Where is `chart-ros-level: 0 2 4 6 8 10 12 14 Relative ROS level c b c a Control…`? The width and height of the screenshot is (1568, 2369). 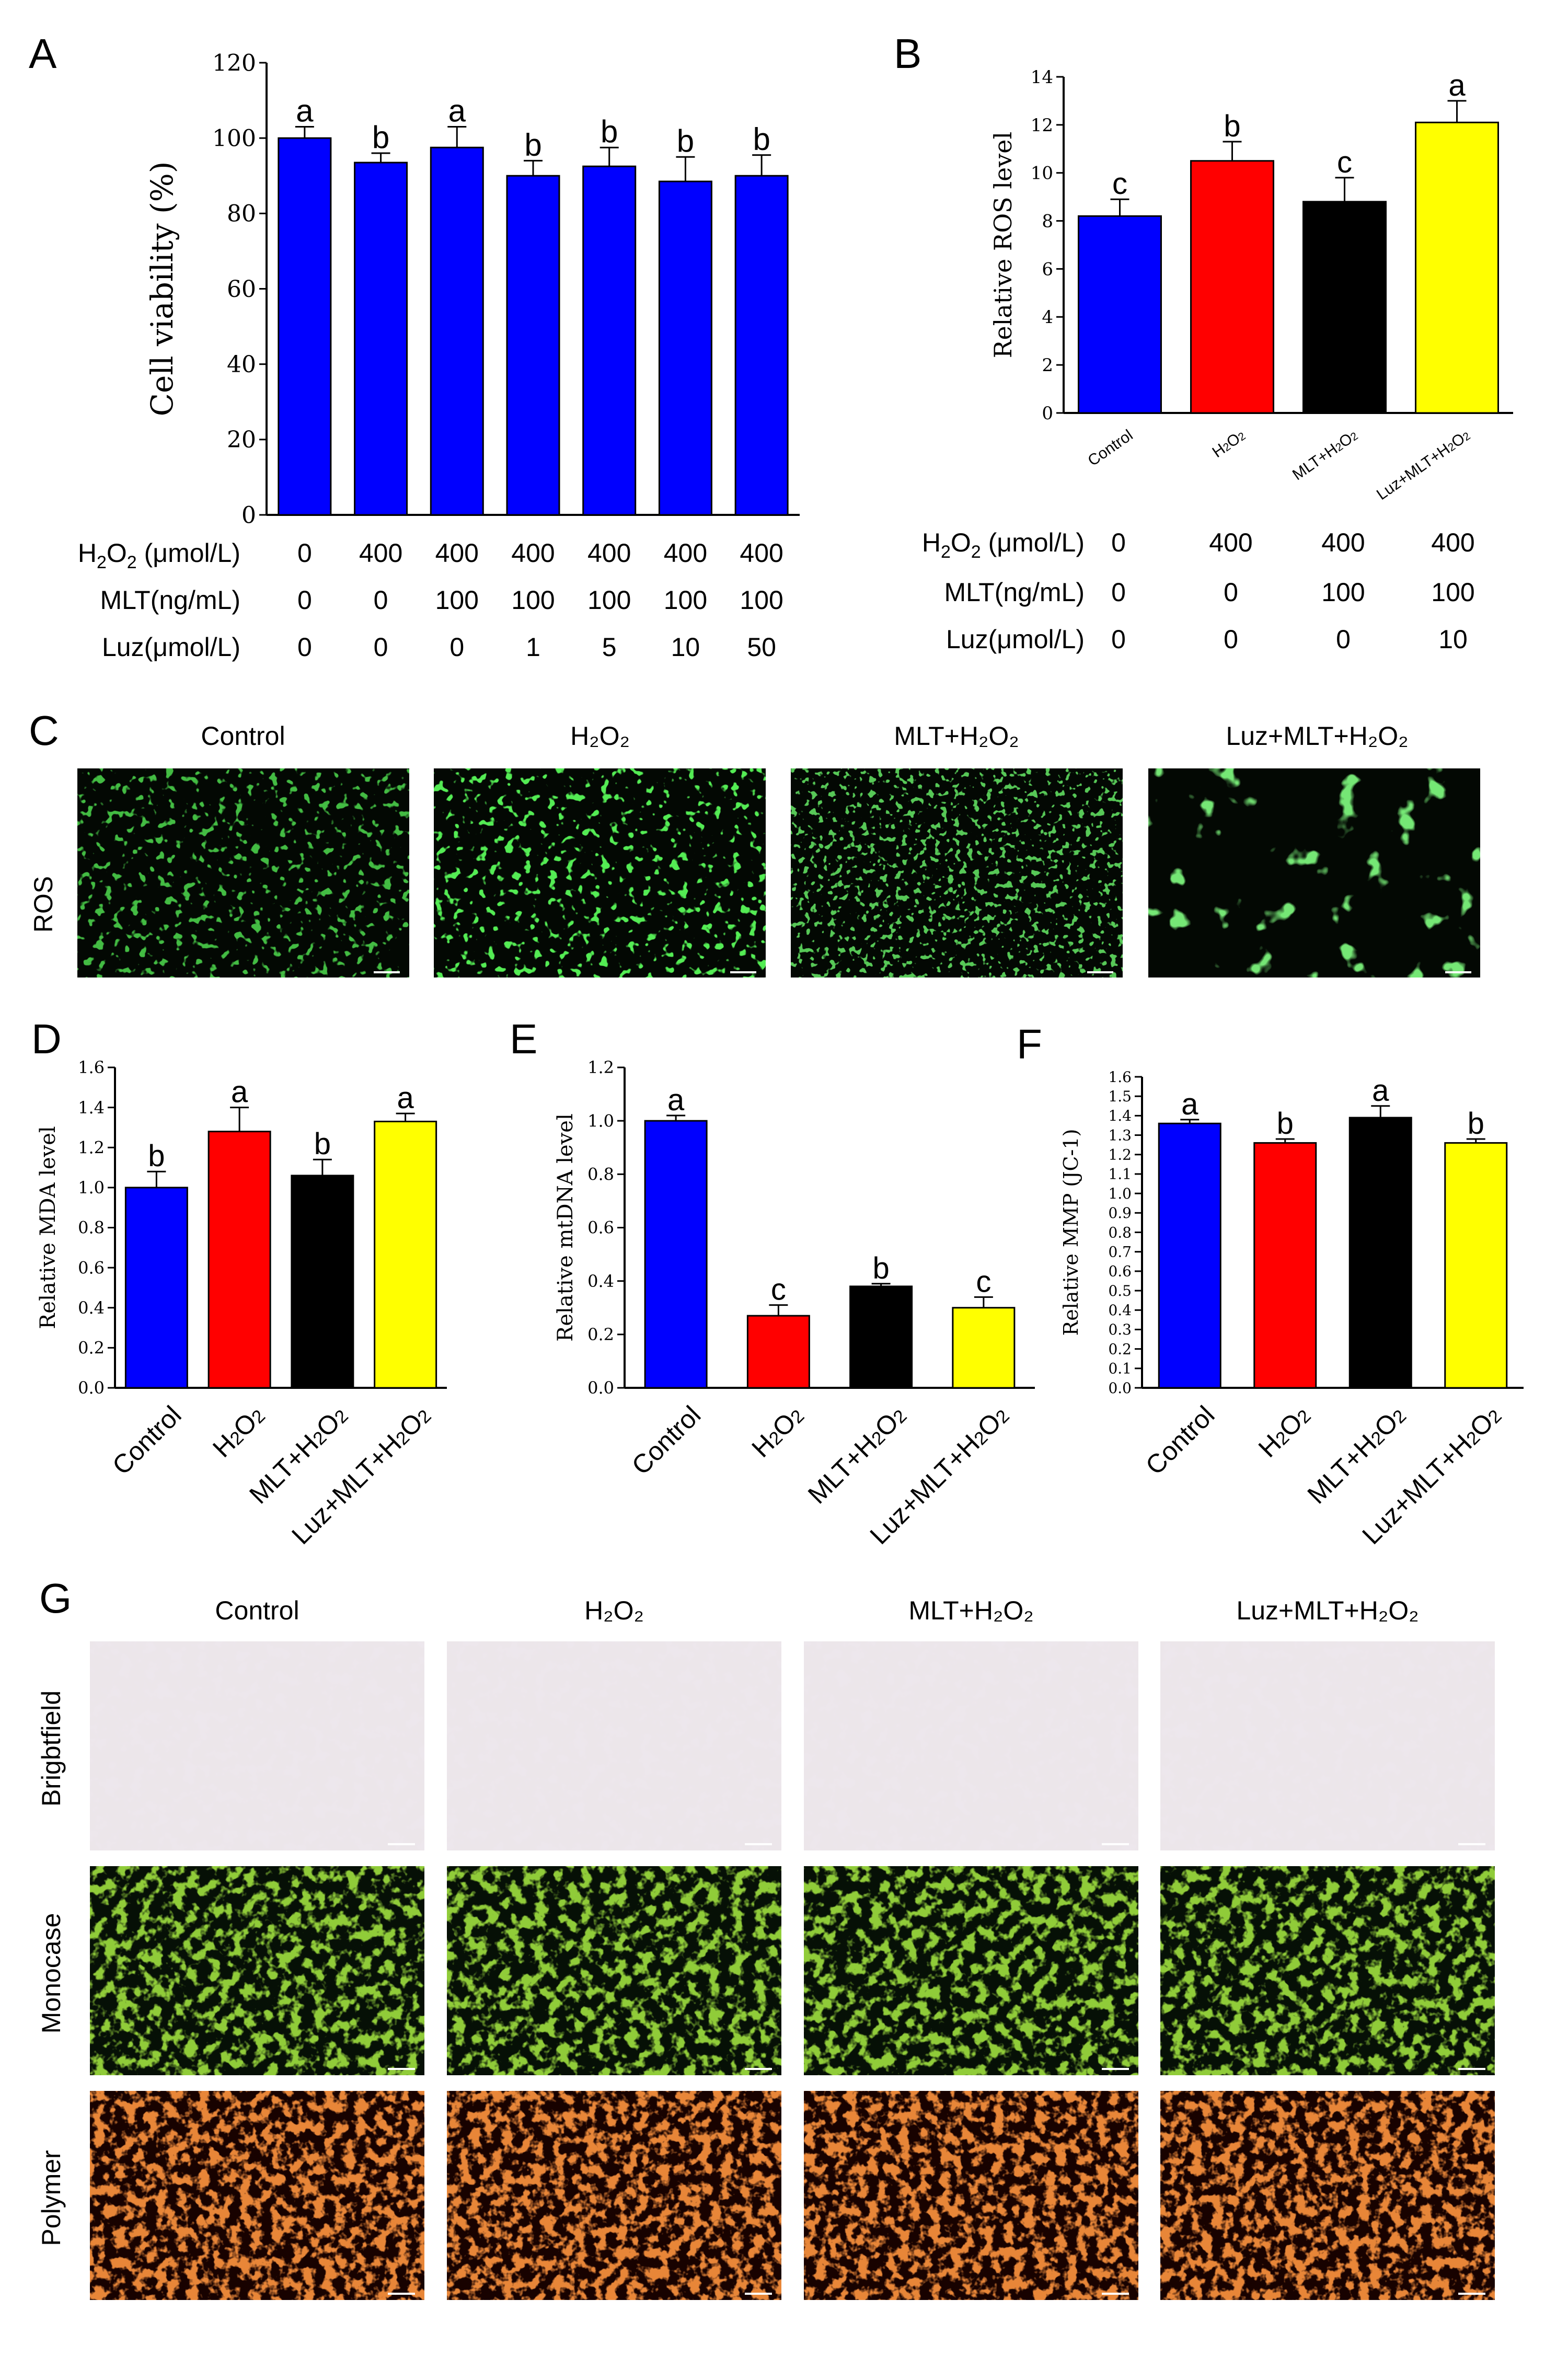 chart-ros-level: 0 2 4 6 8 10 12 14 Relative ROS level c b c a Control… is located at coordinates (1251, 285).